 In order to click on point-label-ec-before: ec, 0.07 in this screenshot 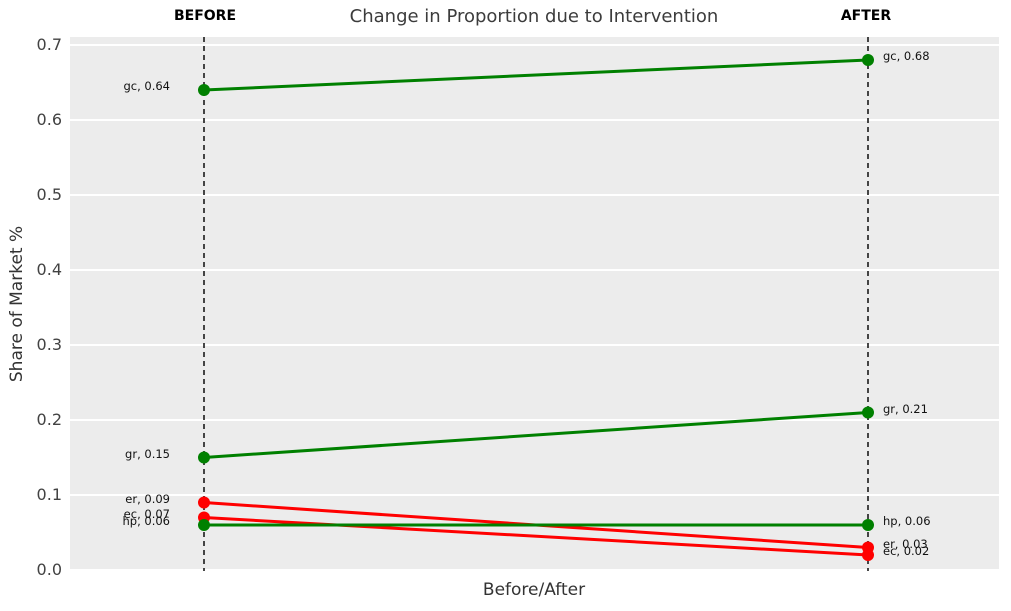, I will do `click(146, 513)`.